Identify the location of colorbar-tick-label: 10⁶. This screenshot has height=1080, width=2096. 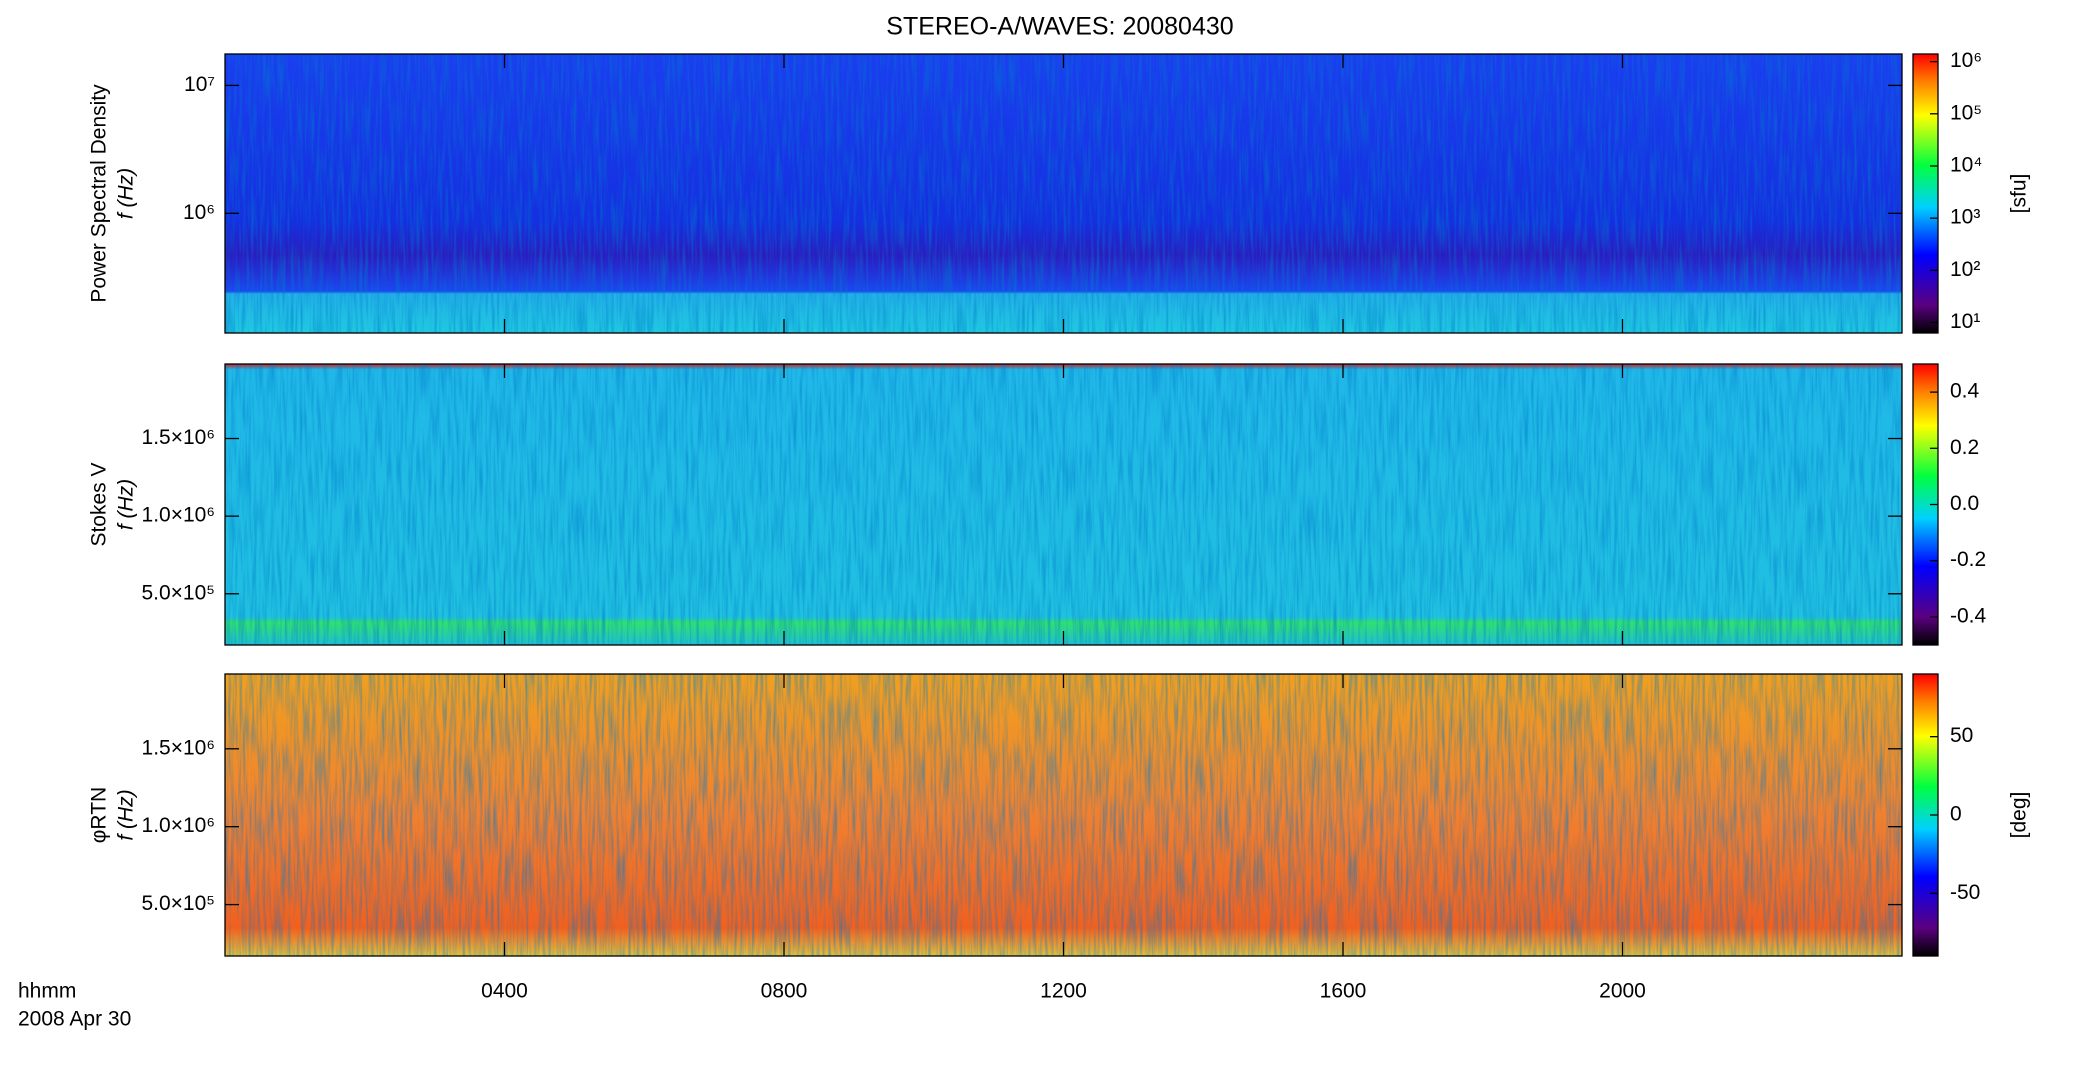
(1966, 60).